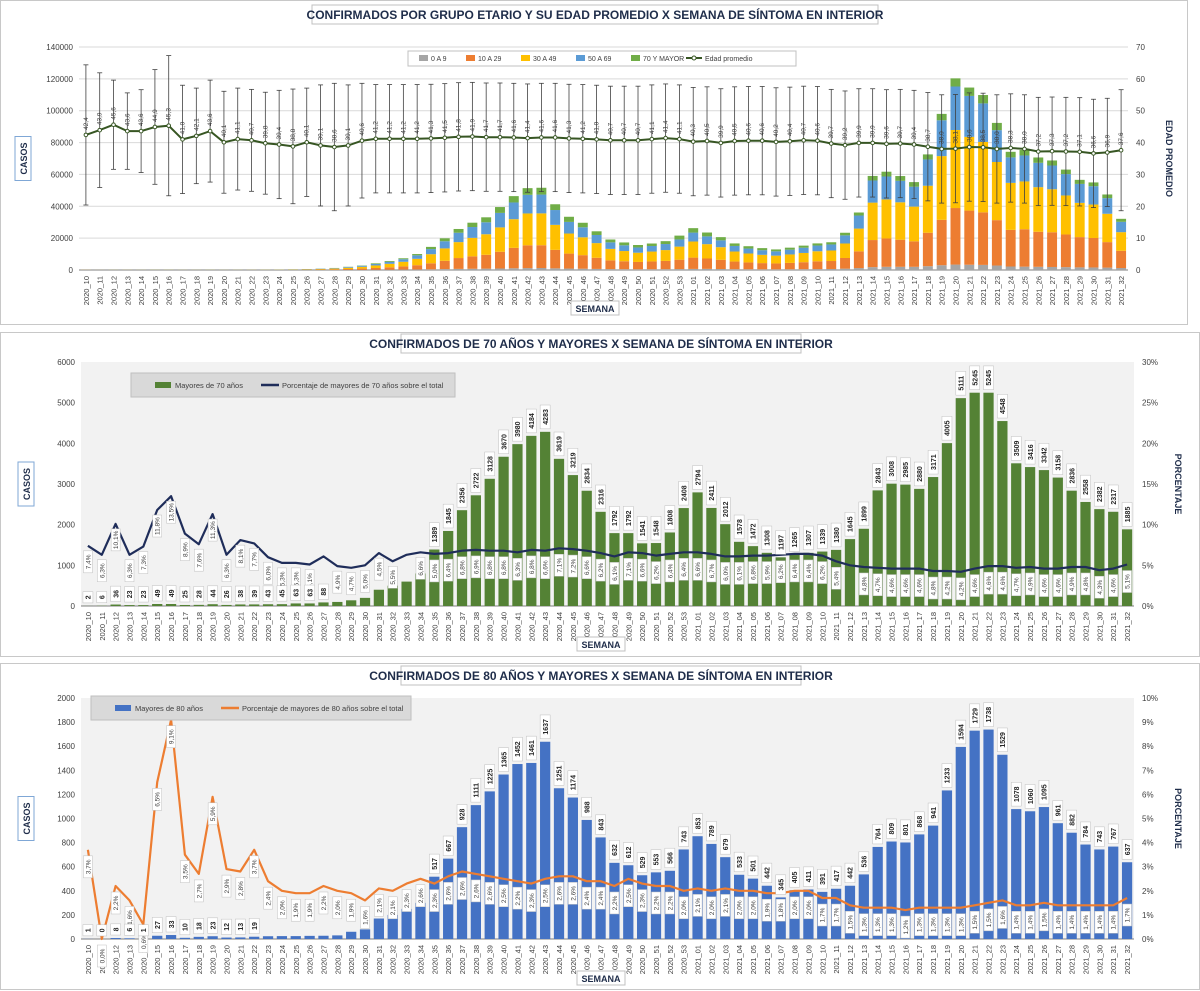 The height and width of the screenshot is (991, 1200). What do you see at coordinates (679, 290) in the screenshot?
I see `x-tick-label: 2020_53` at bounding box center [679, 290].